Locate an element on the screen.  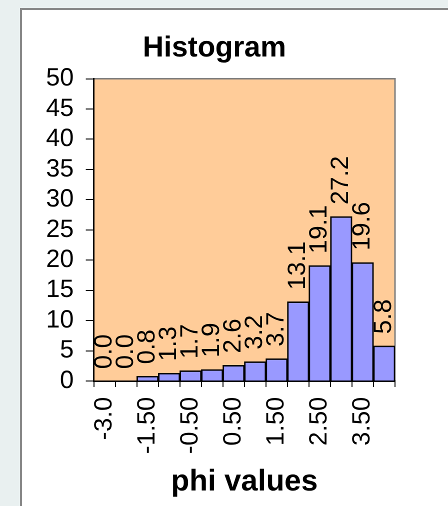
chart-title: Histogram is located at coordinates (214, 47).